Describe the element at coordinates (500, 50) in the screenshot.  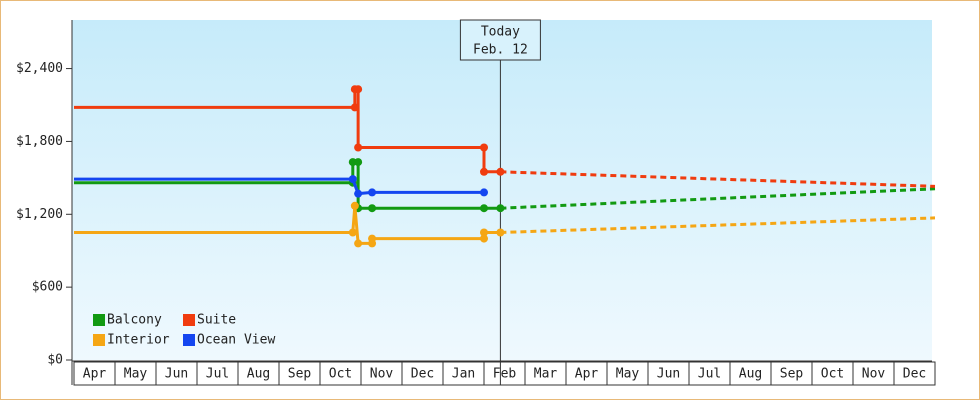
I see `today-label: Feb. 12` at that location.